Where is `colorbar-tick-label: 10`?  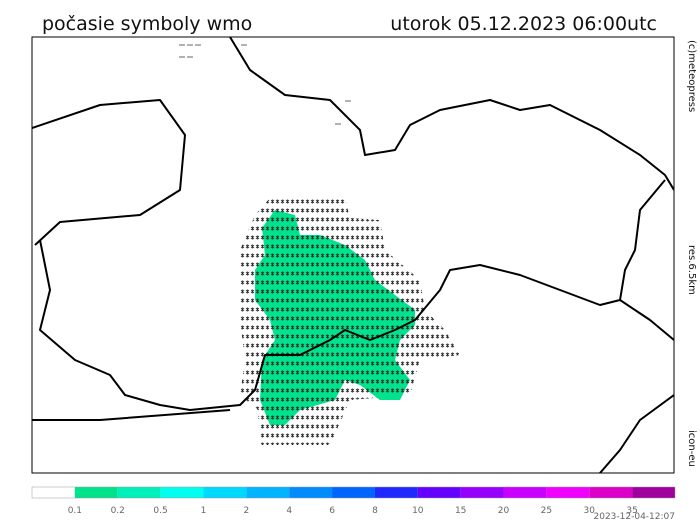 colorbar-tick-label: 10 is located at coordinates (418, 511).